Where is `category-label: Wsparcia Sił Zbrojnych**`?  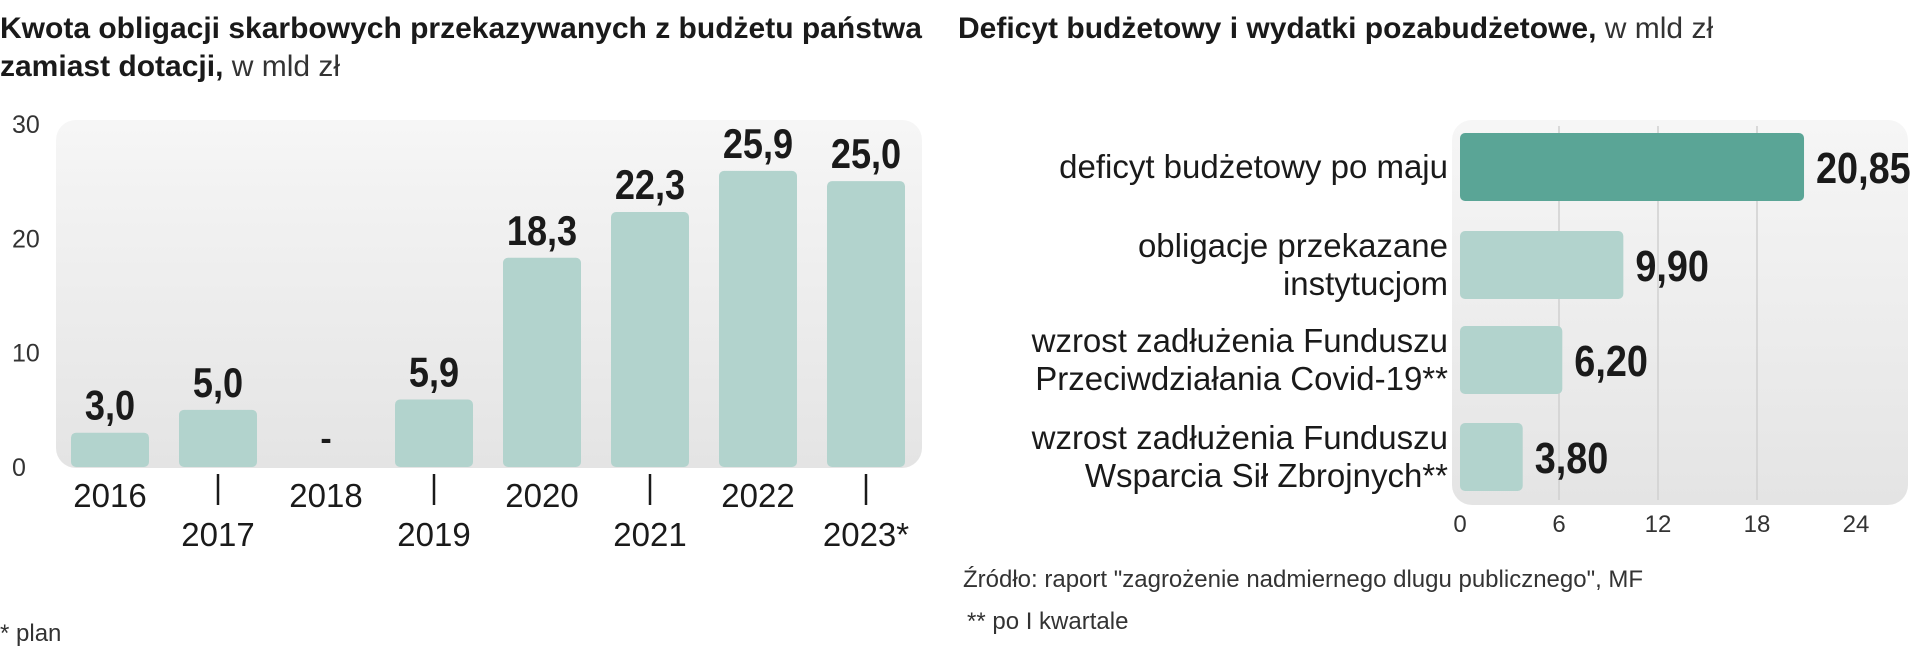 category-label: Wsparcia Sił Zbrojnych** is located at coordinates (1266, 475).